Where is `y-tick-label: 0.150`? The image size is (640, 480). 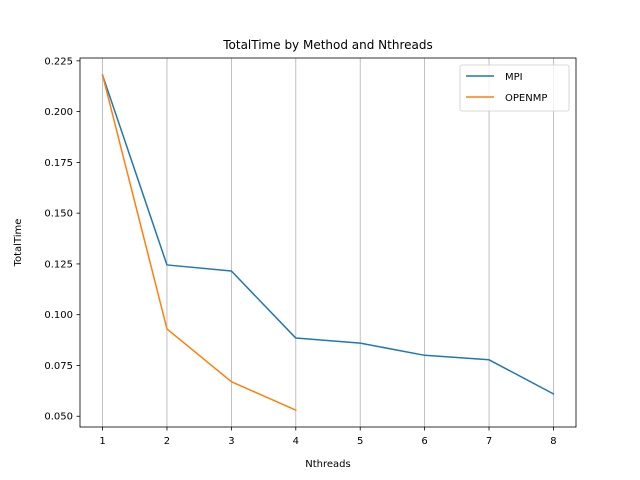 y-tick-label: 0.150 is located at coordinates (58, 214).